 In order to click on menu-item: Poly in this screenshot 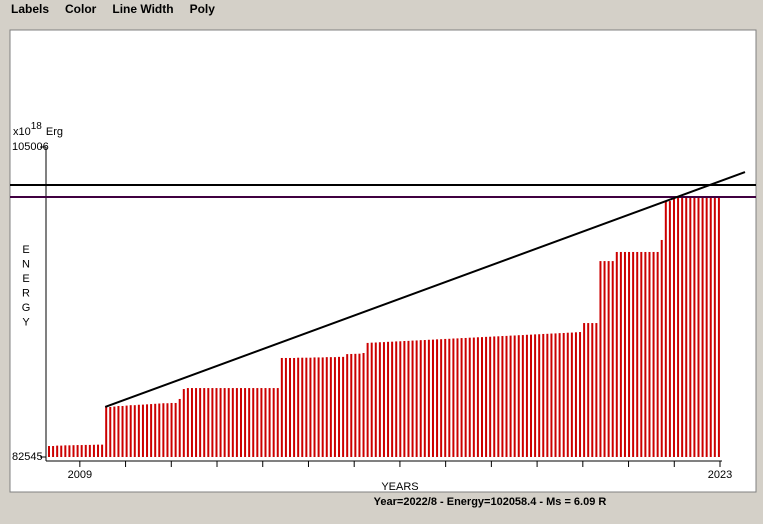, I will do `click(202, 9)`.